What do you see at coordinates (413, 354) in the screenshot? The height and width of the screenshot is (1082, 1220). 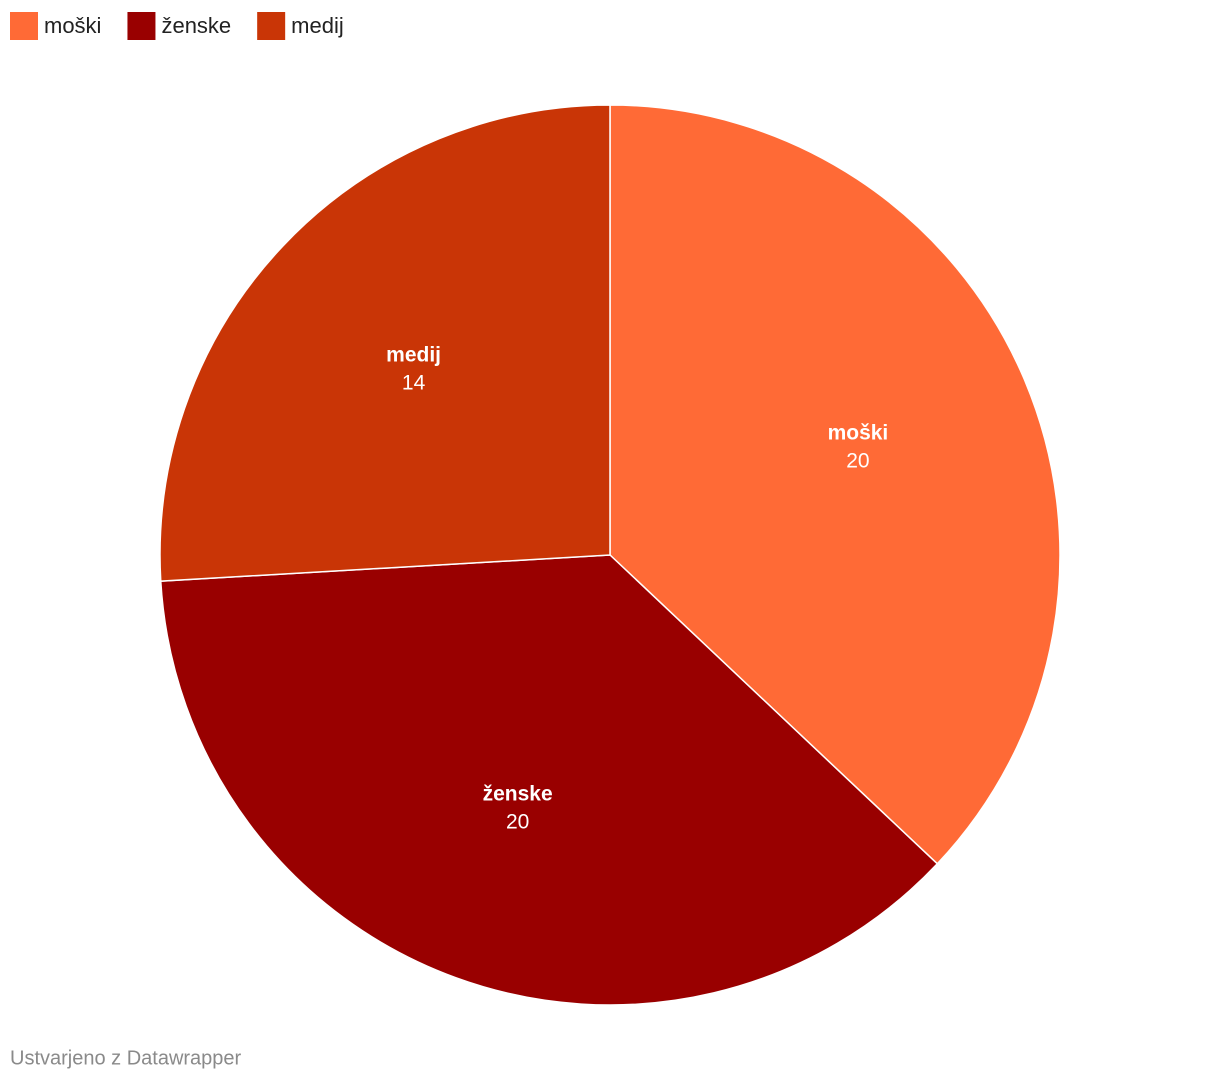 I see `slice-label: medij` at bounding box center [413, 354].